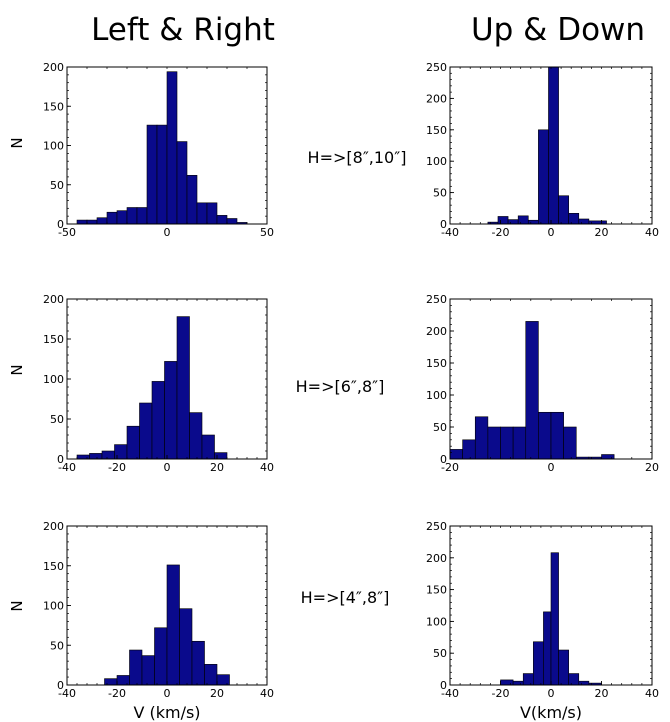 Image resolution: width=670 pixels, height=722 pixels. I want to click on x-tick-label: 50, so click(267, 232).